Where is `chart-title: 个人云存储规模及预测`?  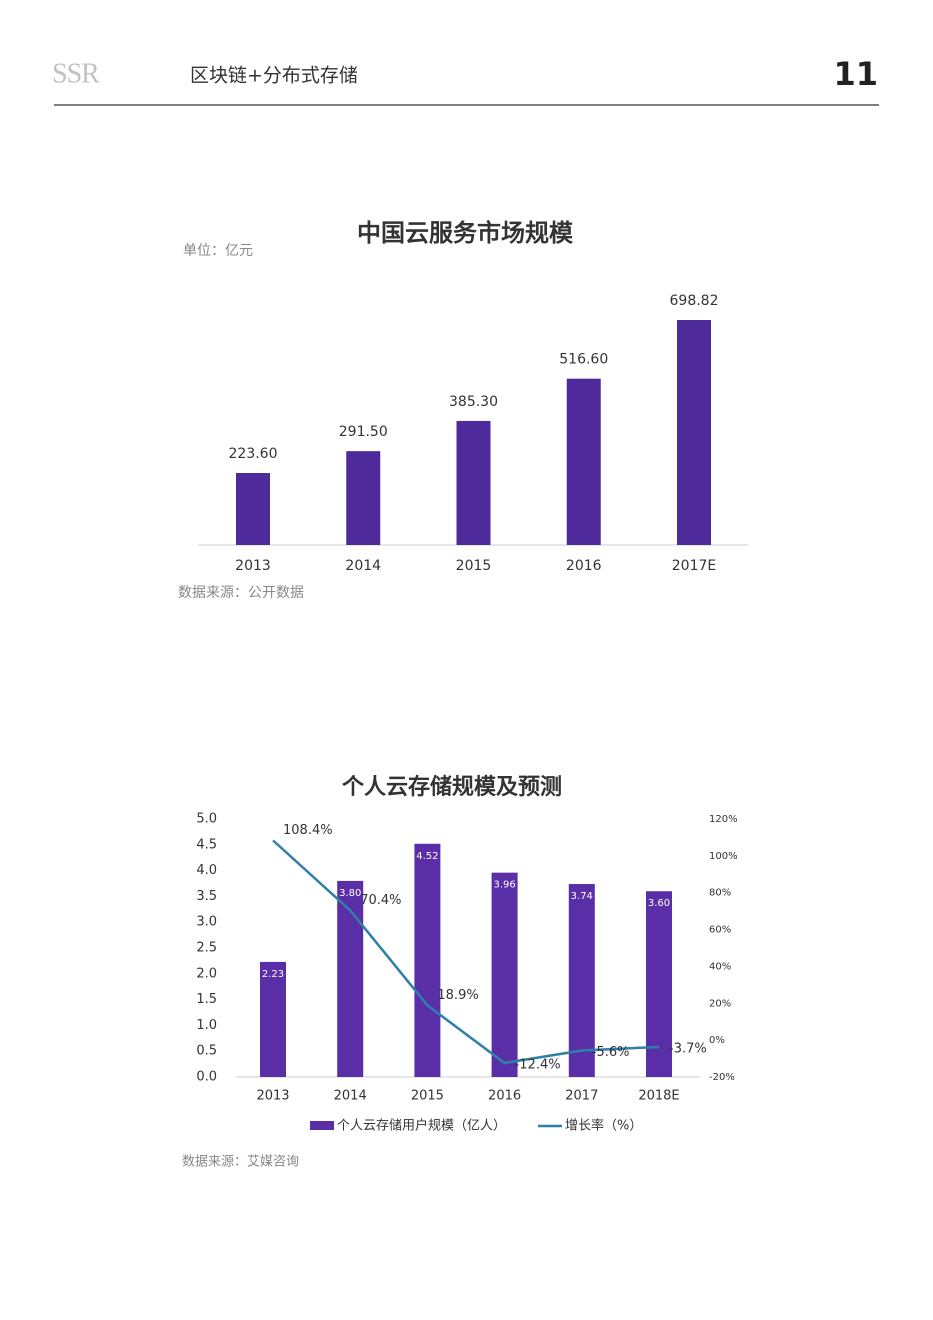 chart-title: 个人云存储规模及预测 is located at coordinates (452, 787).